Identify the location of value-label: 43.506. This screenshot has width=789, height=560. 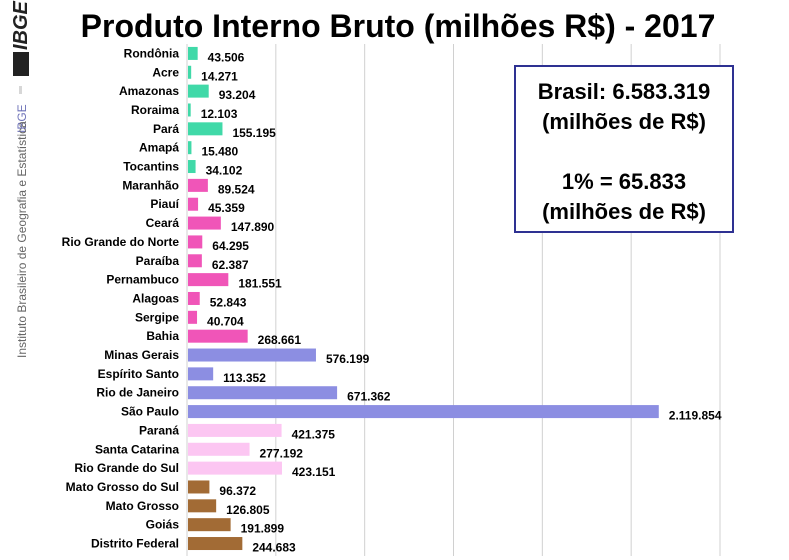
(226, 57).